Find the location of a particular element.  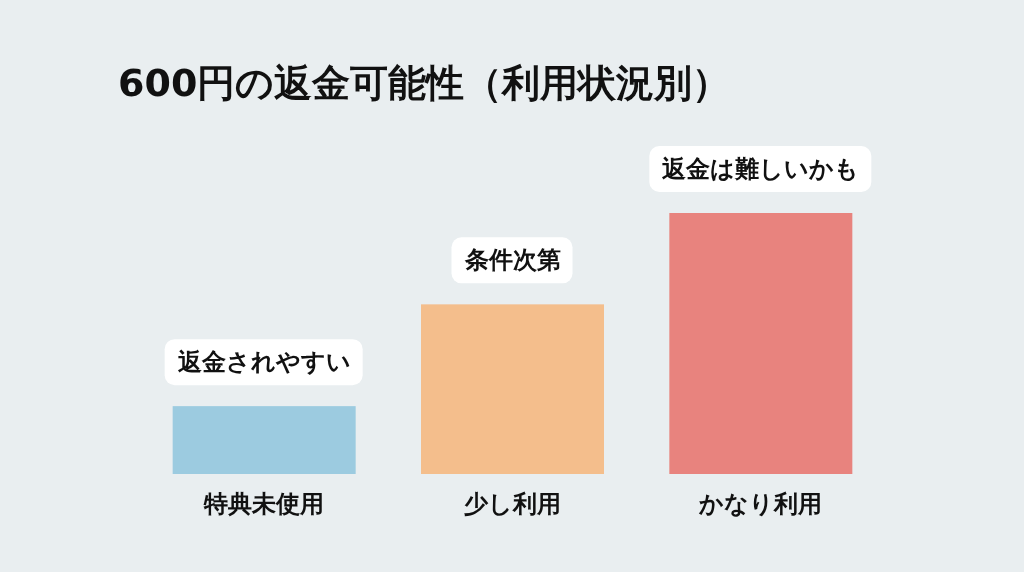

annotation: 条件次第 is located at coordinates (512, 260).